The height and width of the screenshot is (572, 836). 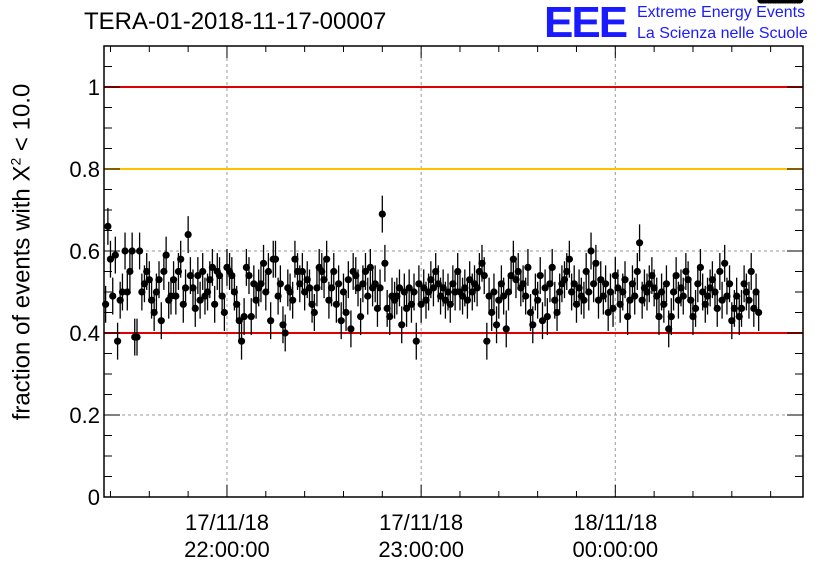 What do you see at coordinates (722, 33) in the screenshot?
I see `logo-text-line-2: La Scienza nelle Scuole` at bounding box center [722, 33].